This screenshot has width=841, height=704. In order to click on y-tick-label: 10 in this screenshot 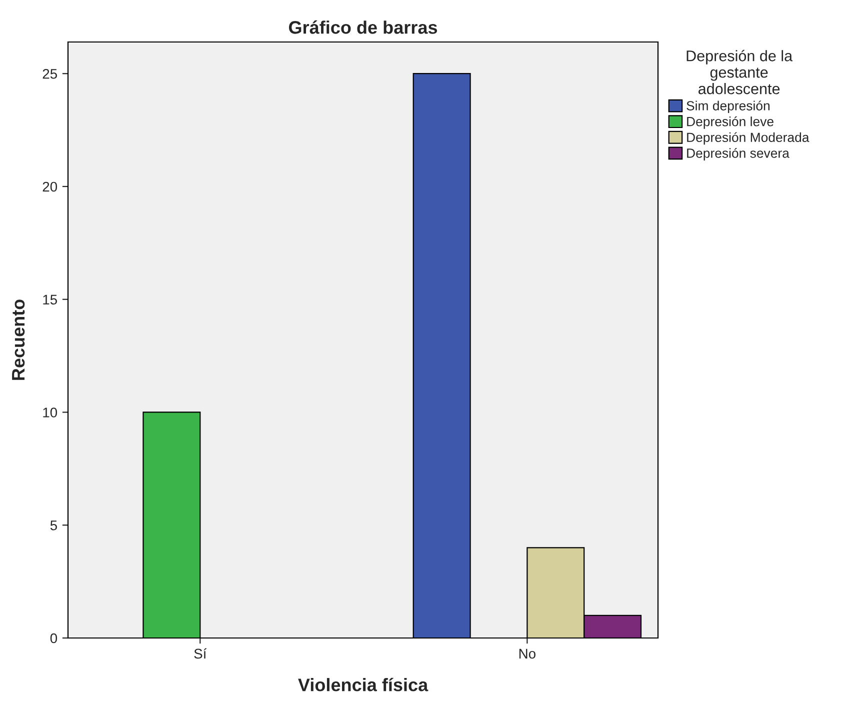, I will do `click(50, 413)`.